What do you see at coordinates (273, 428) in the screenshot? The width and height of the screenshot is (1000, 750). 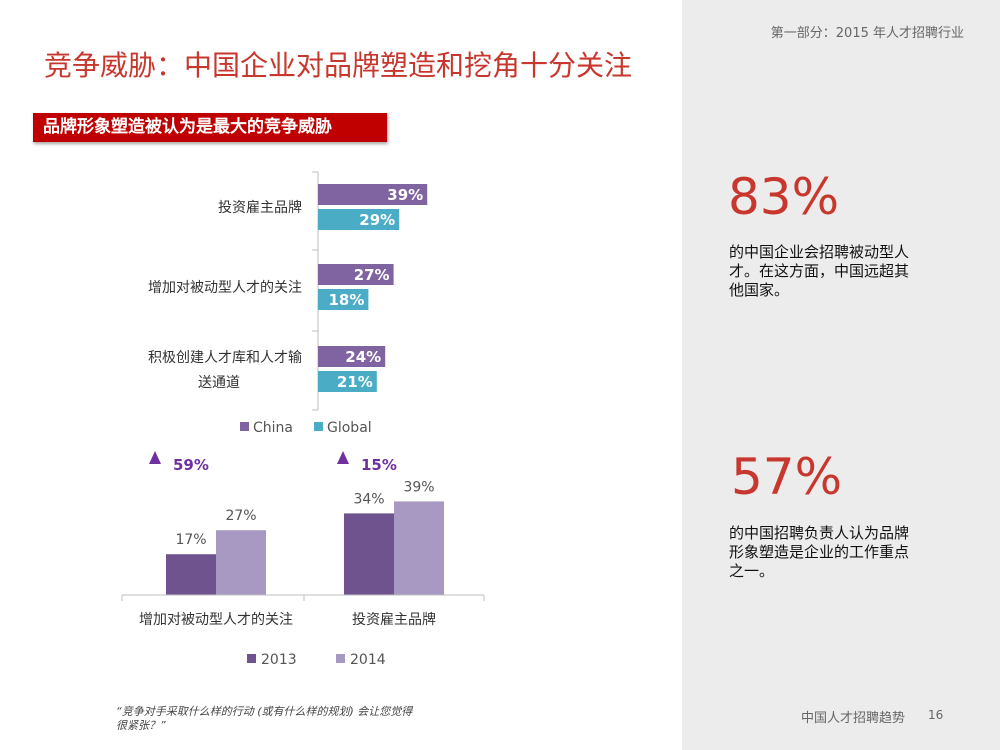 I see `legend-label-china: China` at bounding box center [273, 428].